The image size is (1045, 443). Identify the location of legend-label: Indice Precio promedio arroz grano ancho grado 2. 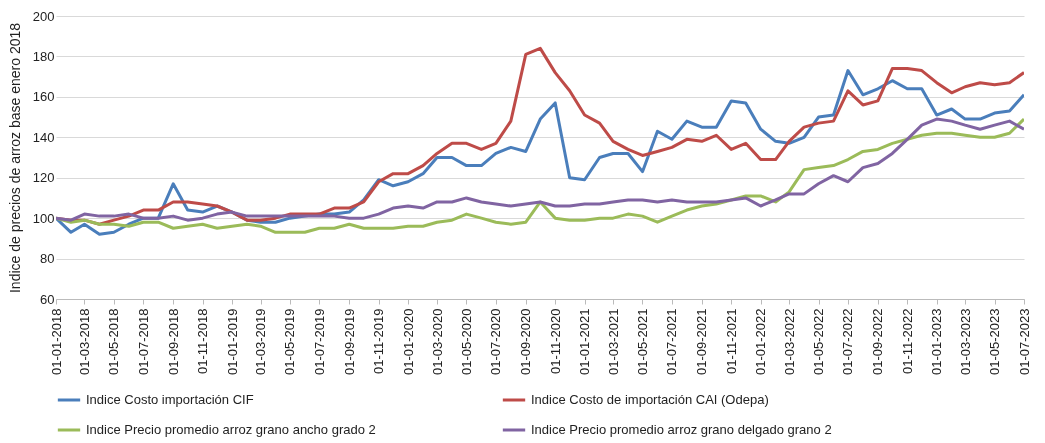
(231, 429).